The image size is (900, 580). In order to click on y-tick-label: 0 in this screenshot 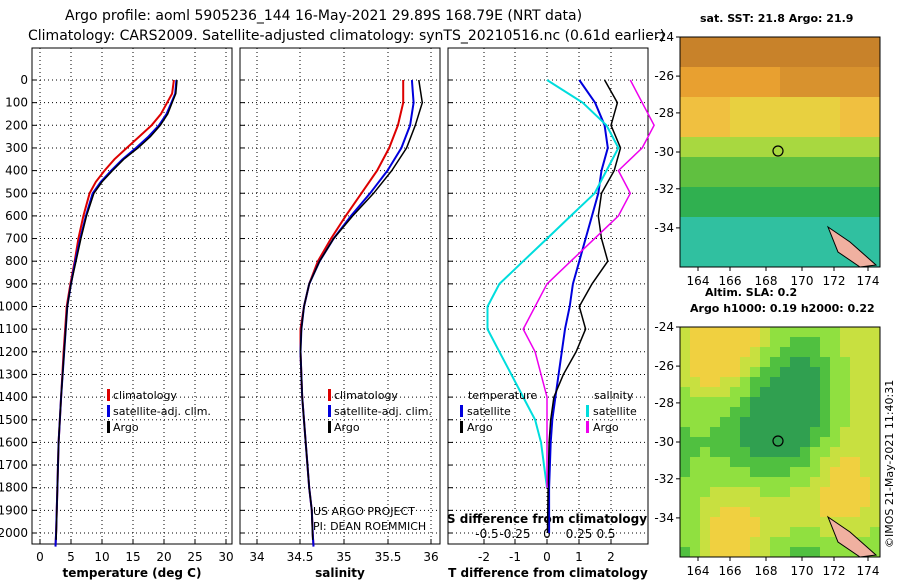, I will do `click(24, 80)`.